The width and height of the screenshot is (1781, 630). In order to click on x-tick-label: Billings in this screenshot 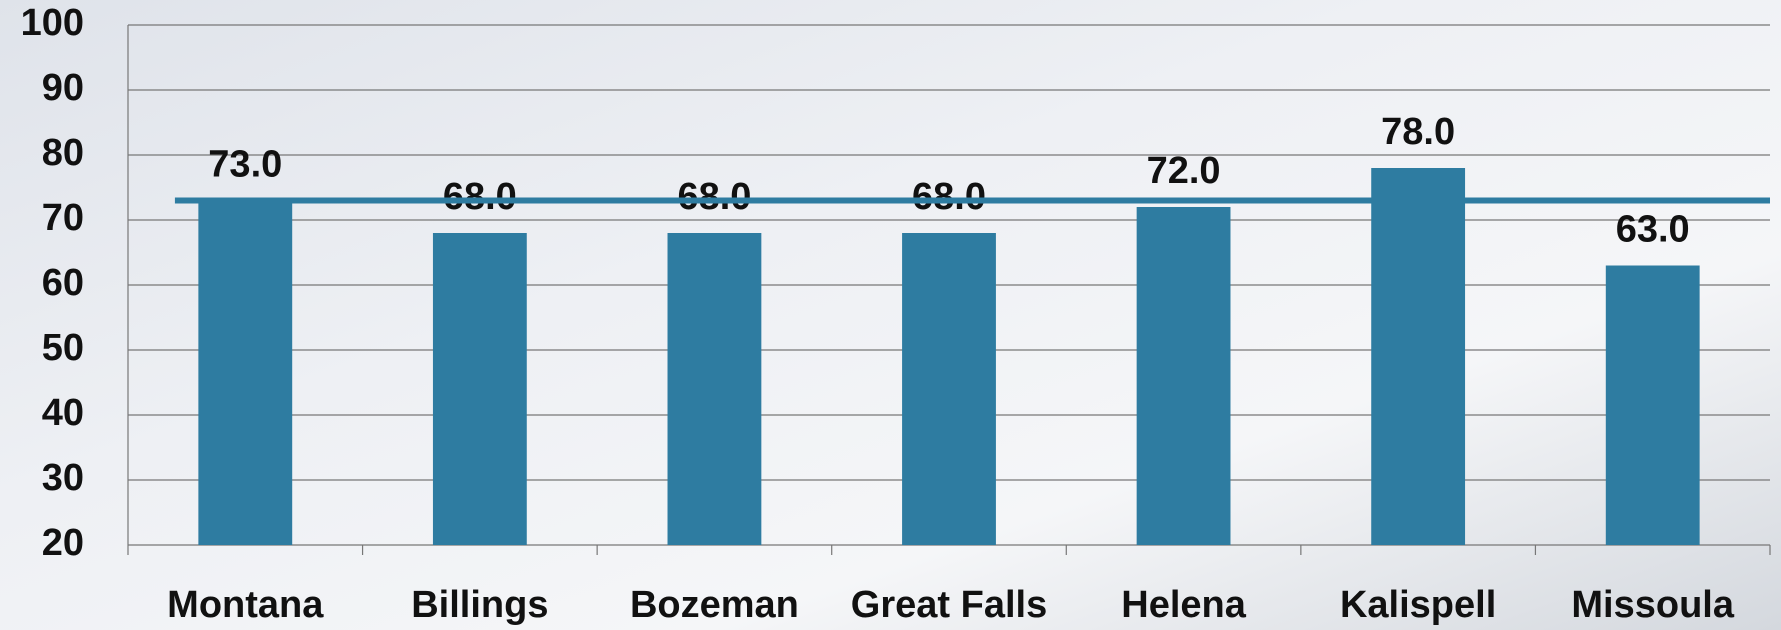, I will do `click(479, 605)`.